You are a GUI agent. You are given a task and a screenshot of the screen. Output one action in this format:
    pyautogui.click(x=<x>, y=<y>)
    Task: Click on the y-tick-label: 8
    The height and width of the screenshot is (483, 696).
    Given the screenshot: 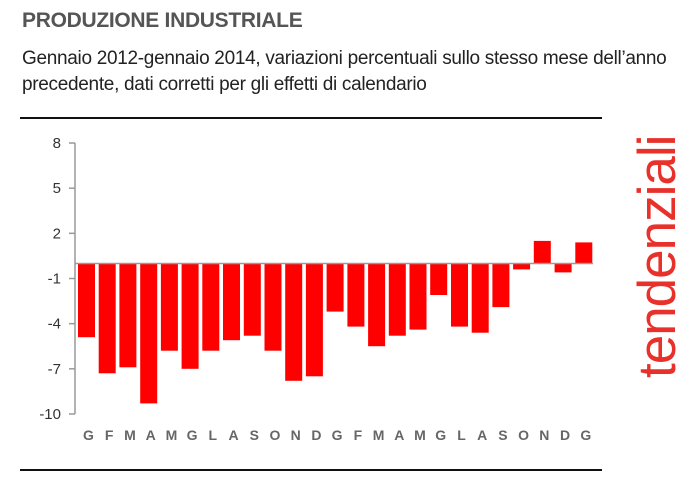 What is the action you would take?
    pyautogui.click(x=57, y=143)
    